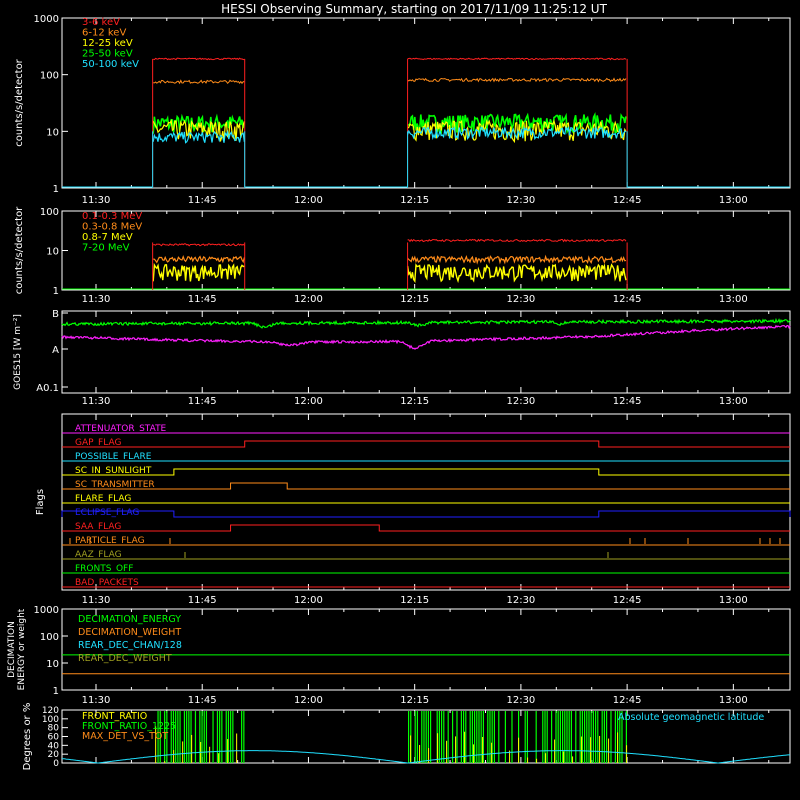 Image resolution: width=800 pixels, height=800 pixels. Describe the element at coordinates (104, 569) in the screenshot. I see `flag-label: FRONTS_OFF` at that location.